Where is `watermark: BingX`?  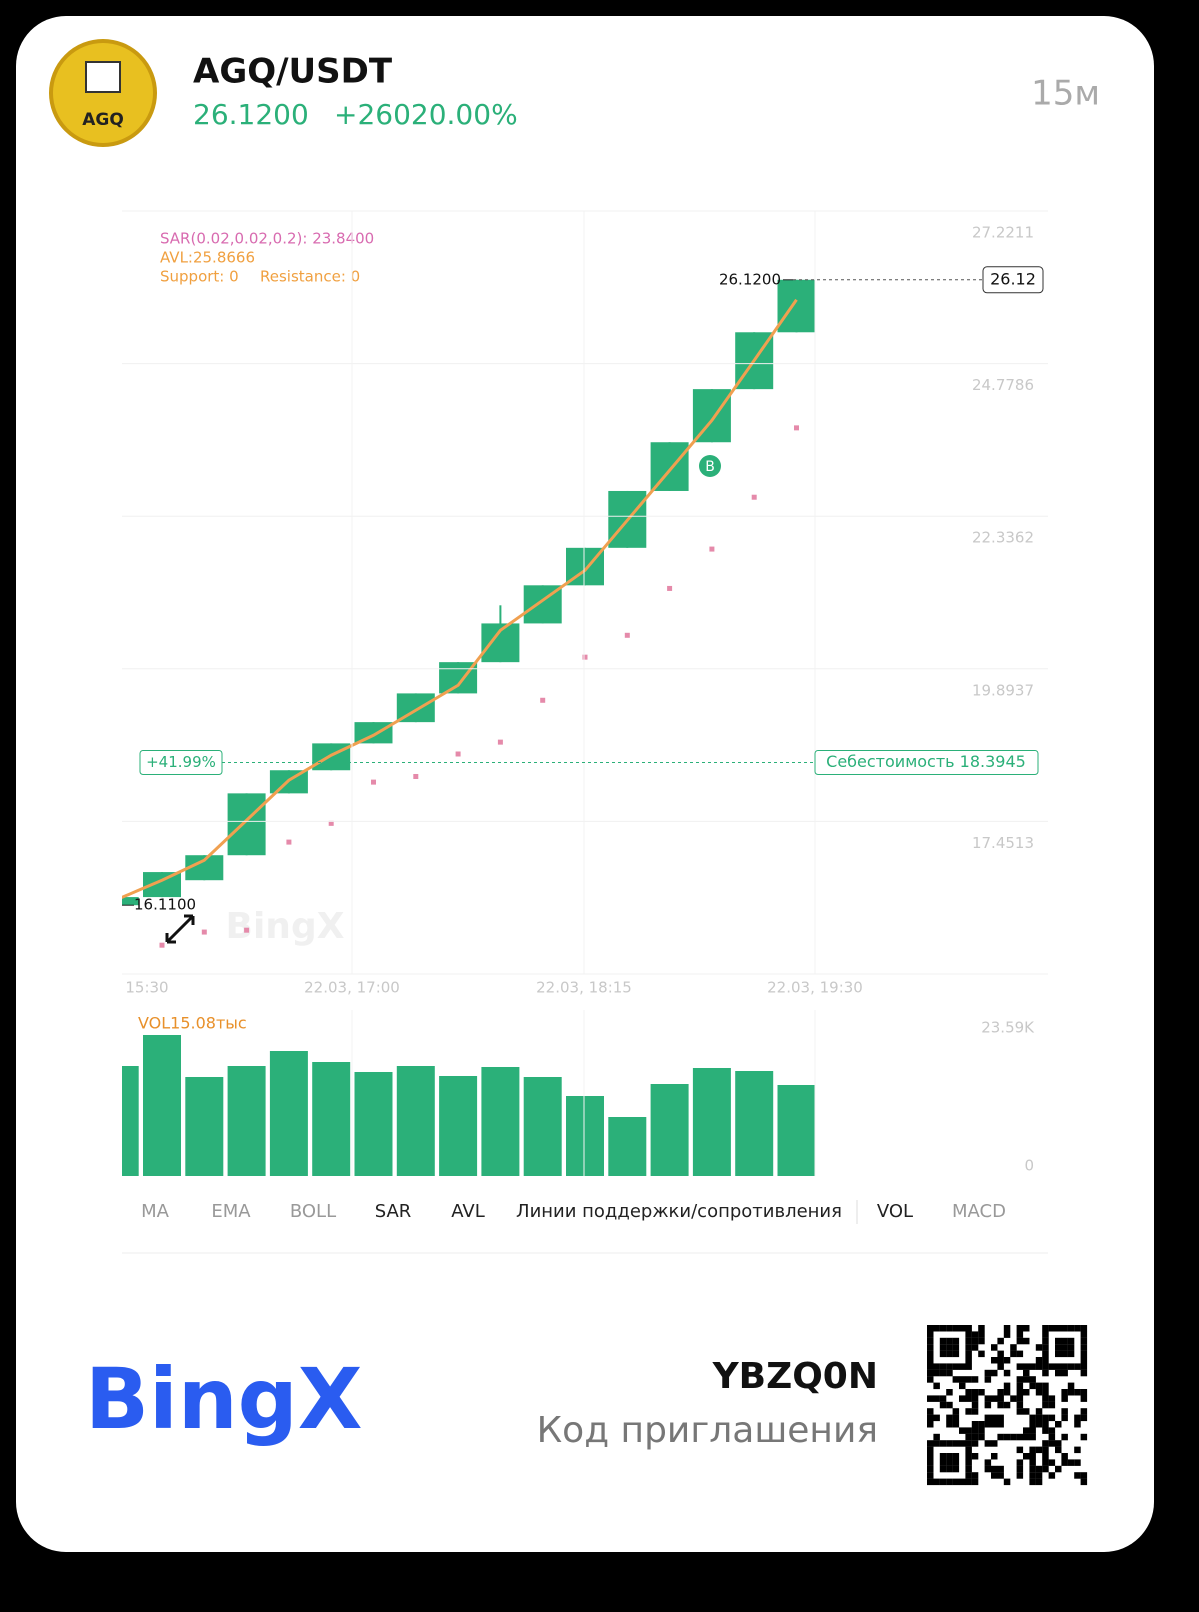
watermark: BingX is located at coordinates (285, 926).